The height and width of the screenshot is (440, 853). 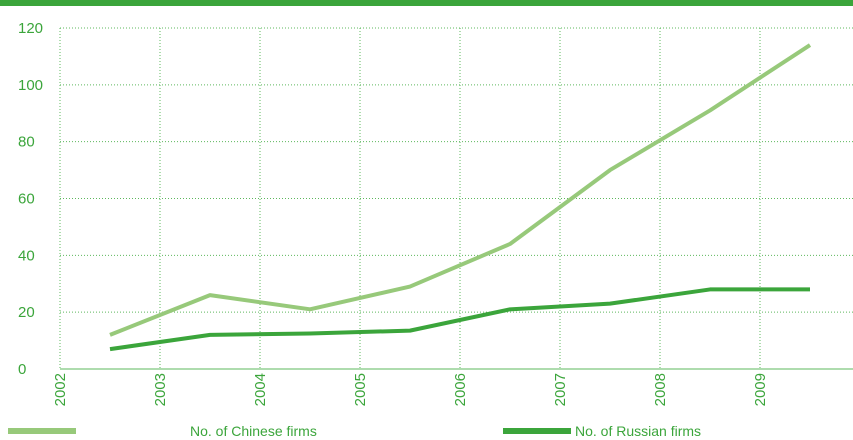 I want to click on y-tick-label: 20, so click(x=26, y=312).